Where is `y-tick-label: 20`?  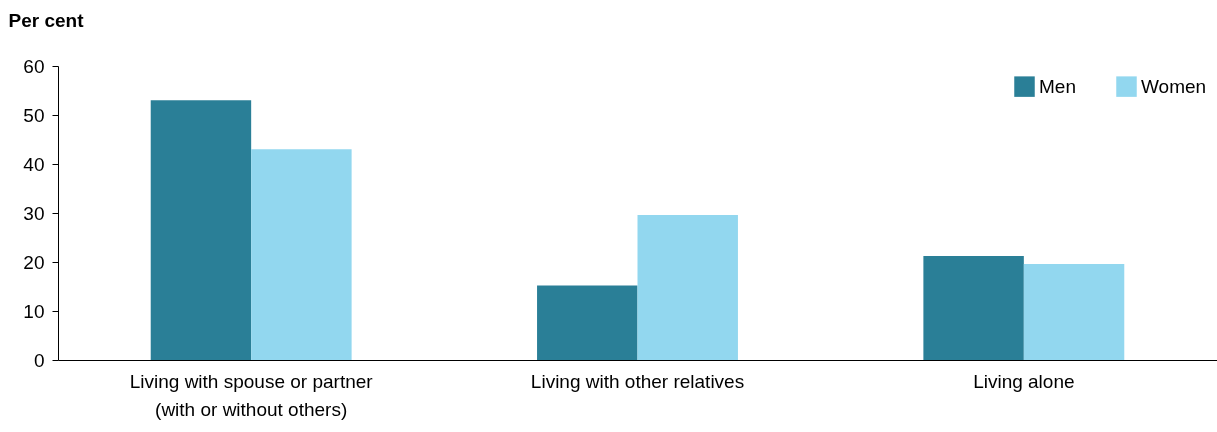 y-tick-label: 20 is located at coordinates (34, 262).